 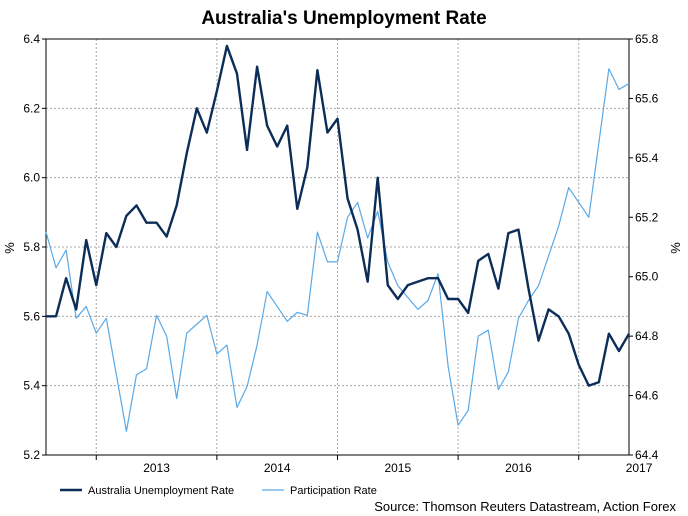 What do you see at coordinates (647, 39) in the screenshot?
I see `y-right-tick-label: 65.8` at bounding box center [647, 39].